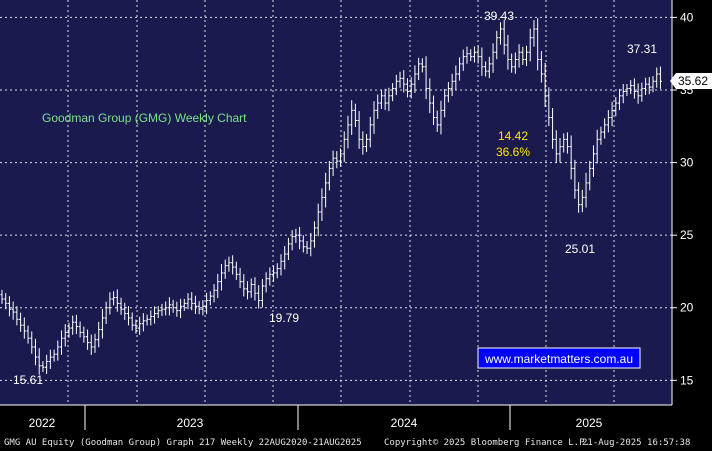 Image resolution: width=712 pixels, height=451 pixels. What do you see at coordinates (404, 423) in the screenshot?
I see `x-tick-label: 2024` at bounding box center [404, 423].